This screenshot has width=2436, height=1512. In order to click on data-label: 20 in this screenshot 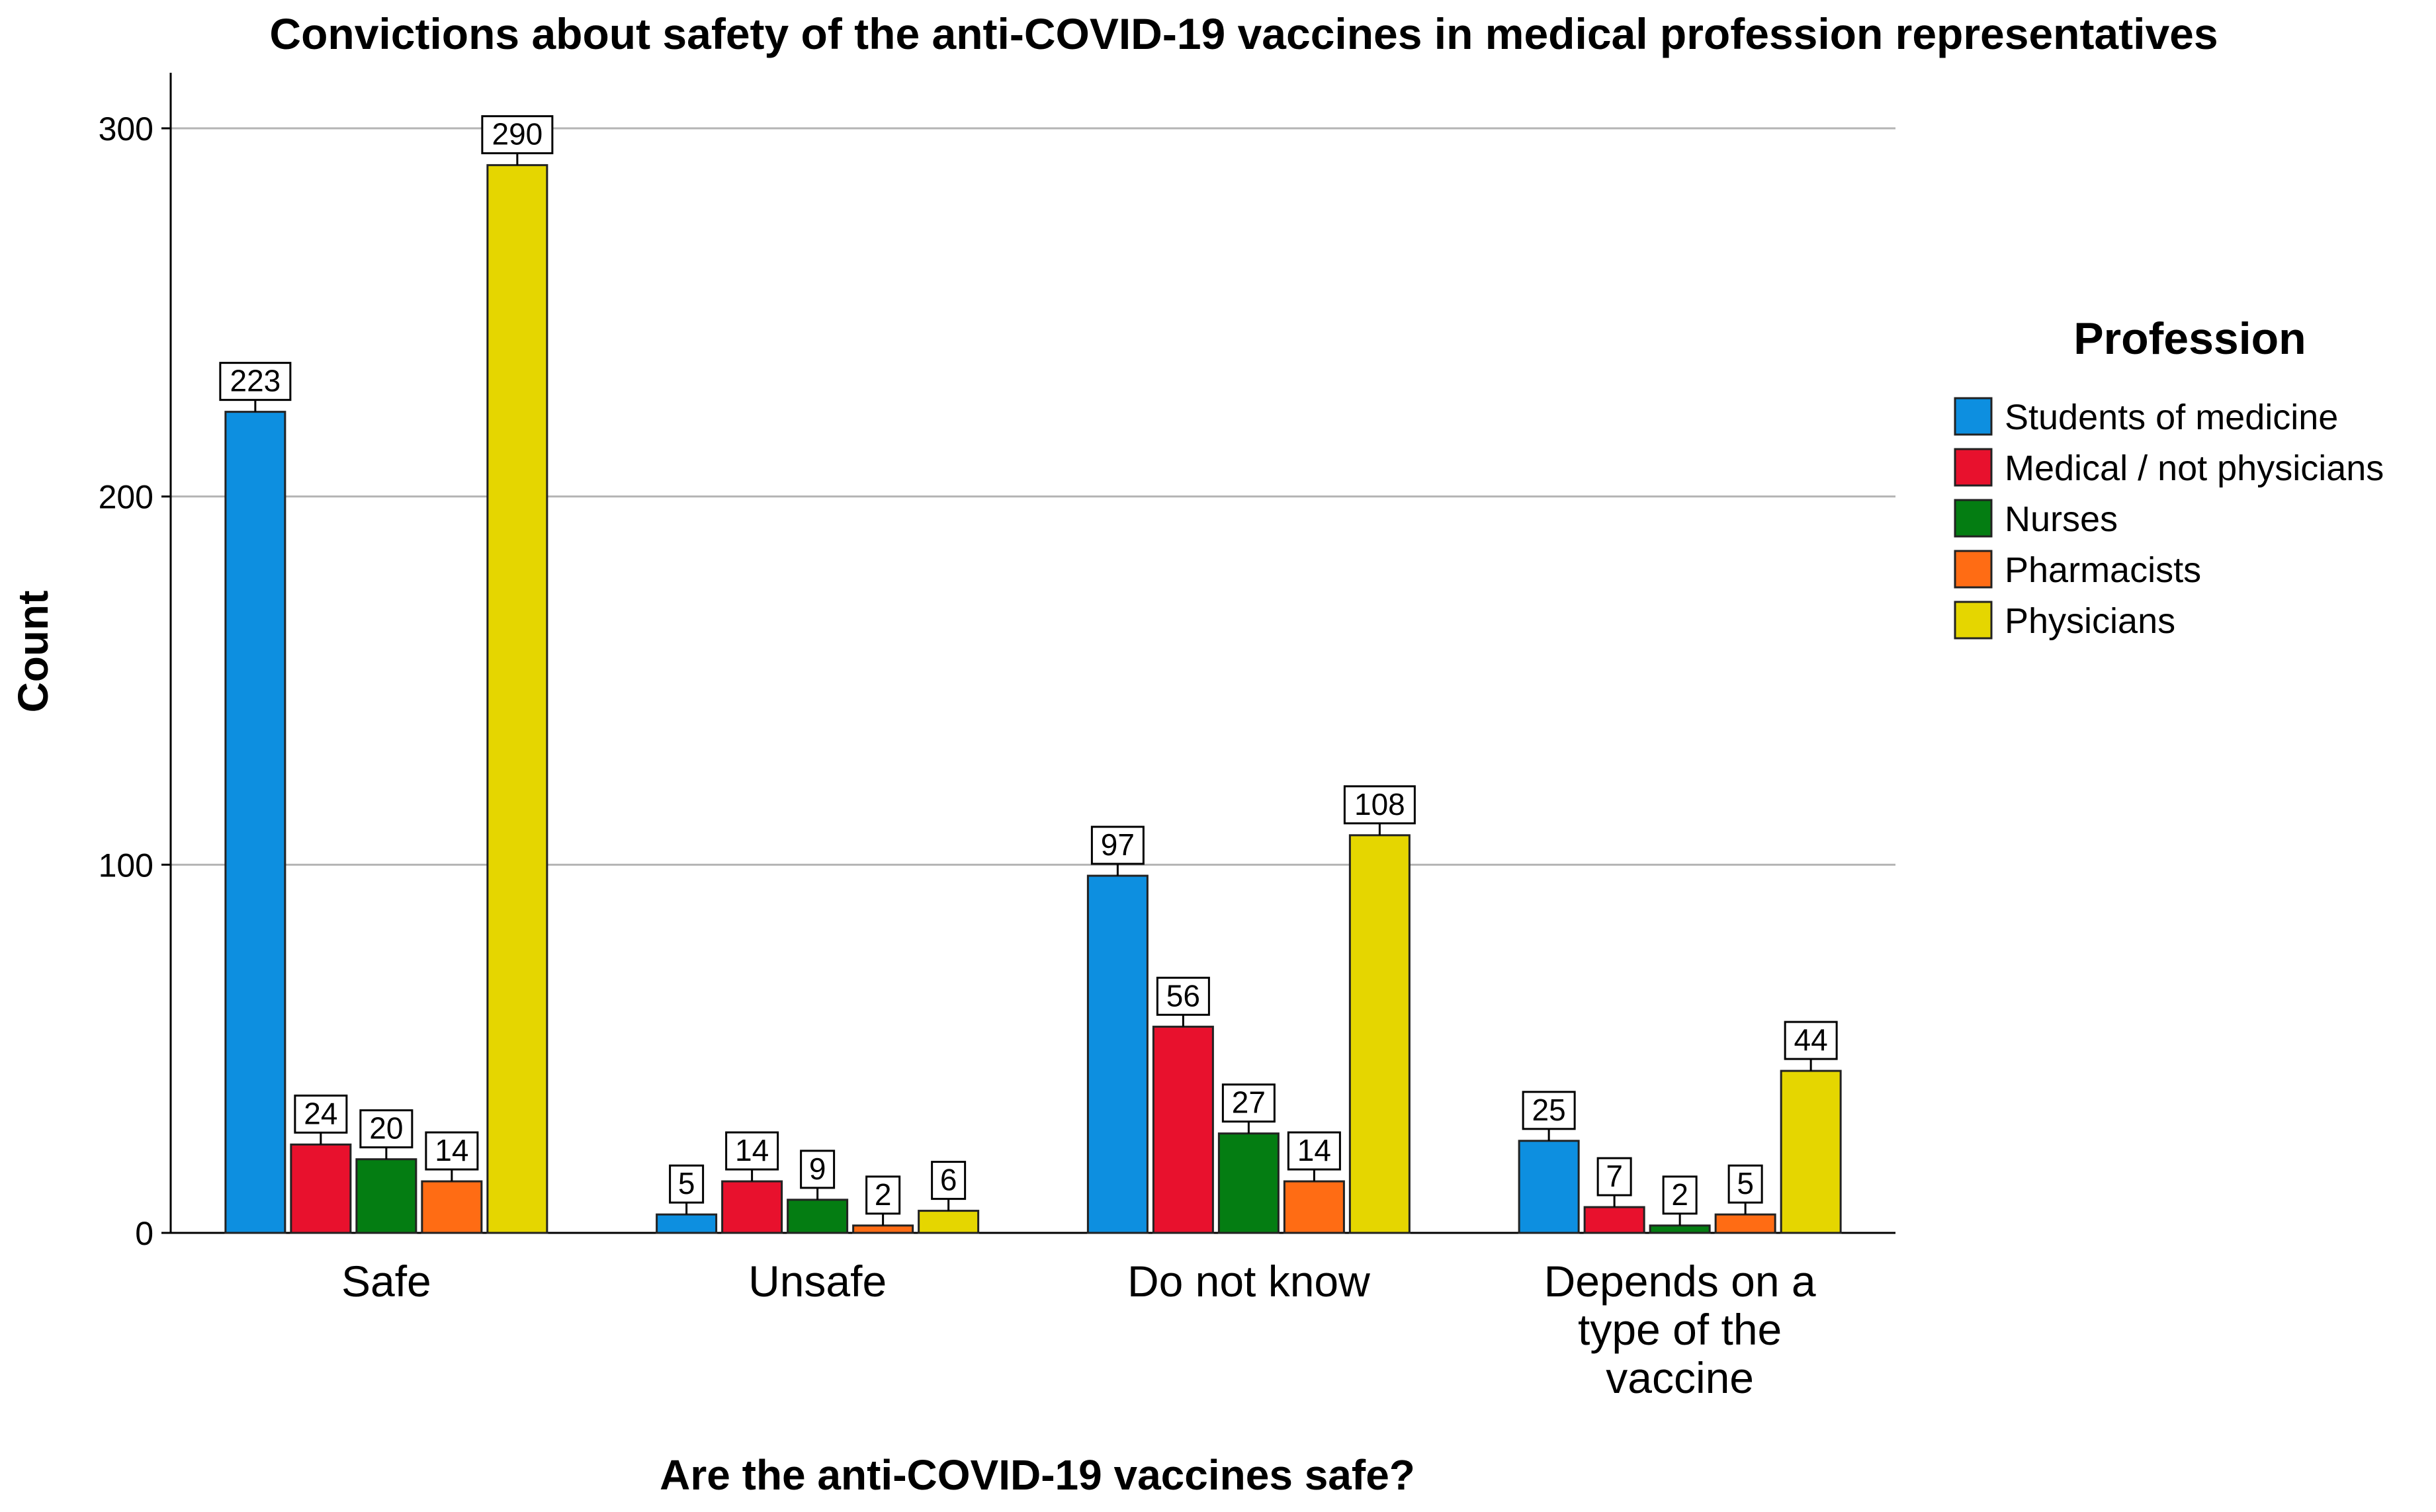, I will do `click(386, 1128)`.